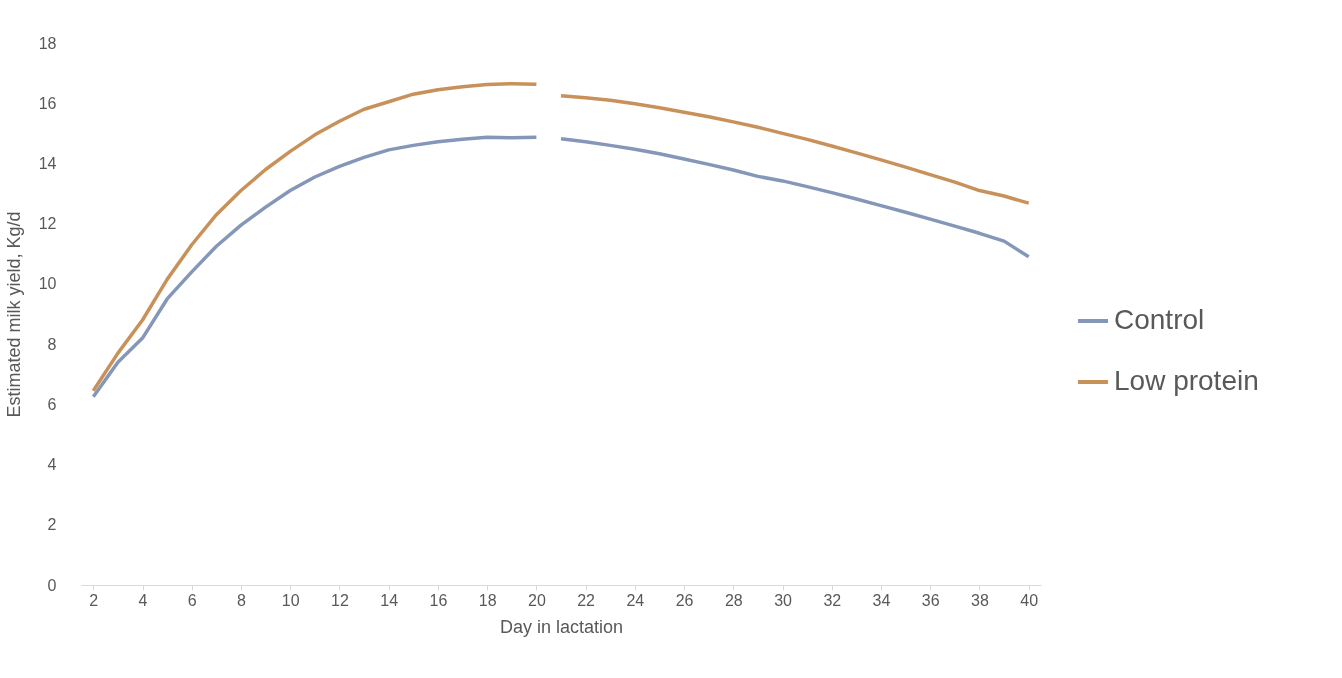  Describe the element at coordinates (340, 600) in the screenshot. I see `x-tick-label: 12` at that location.